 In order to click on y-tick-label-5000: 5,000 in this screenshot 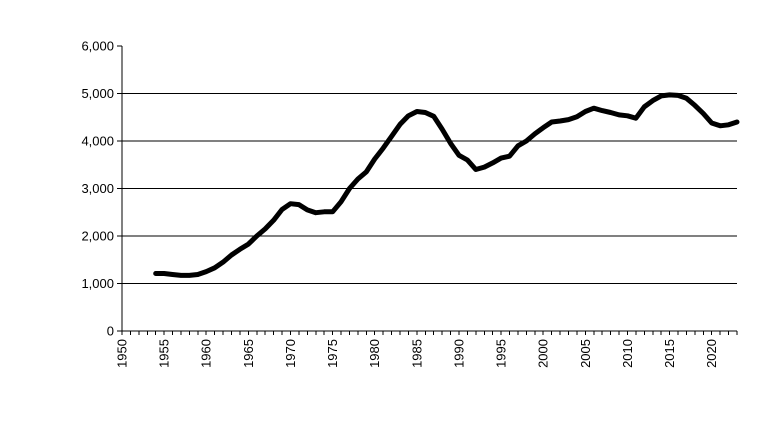, I will do `click(97, 93)`.